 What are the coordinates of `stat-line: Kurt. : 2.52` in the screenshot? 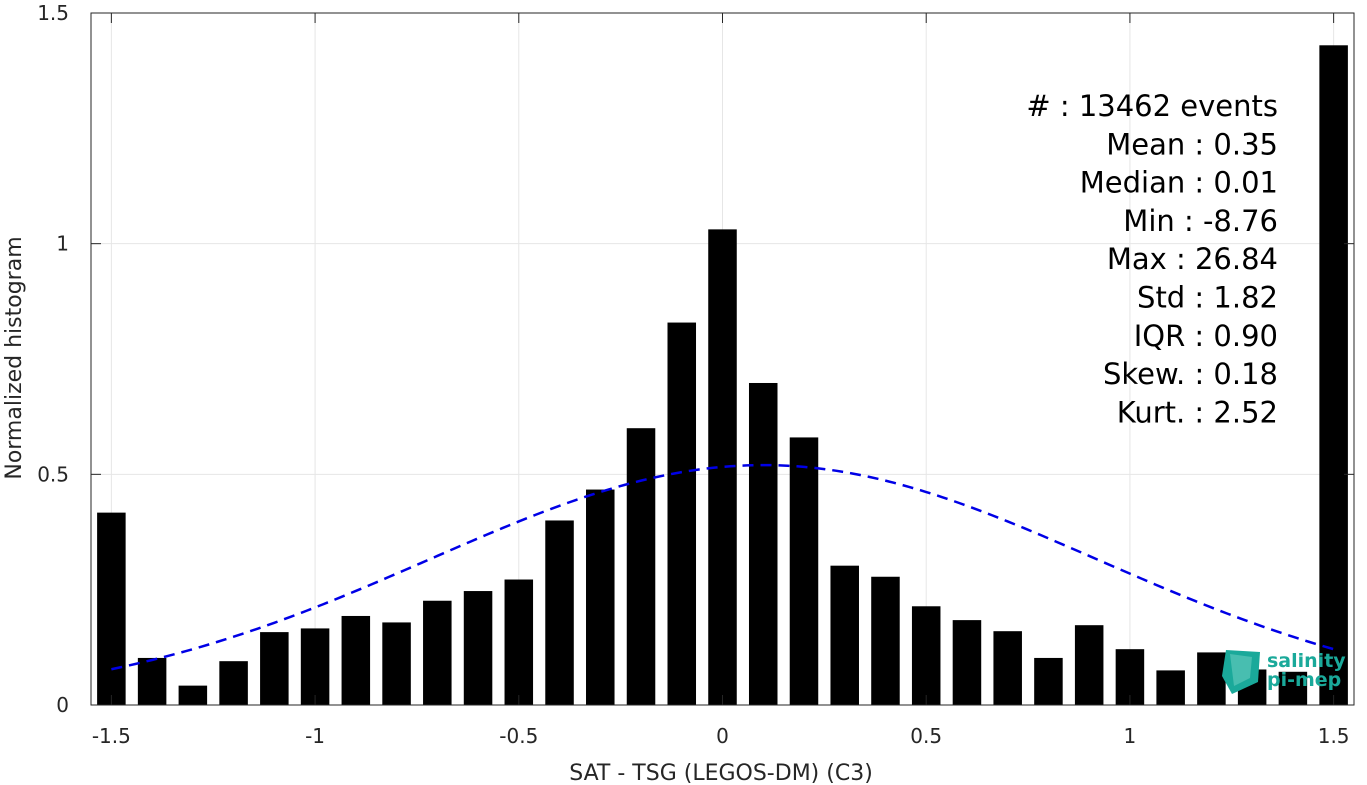 It's located at (1197, 412).